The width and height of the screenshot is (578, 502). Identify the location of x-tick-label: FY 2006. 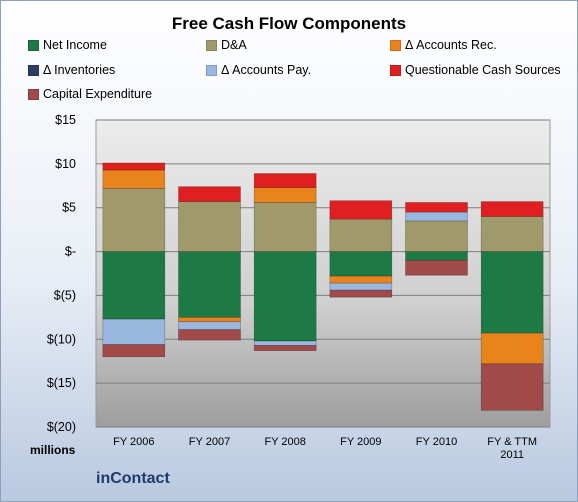
(133, 442).